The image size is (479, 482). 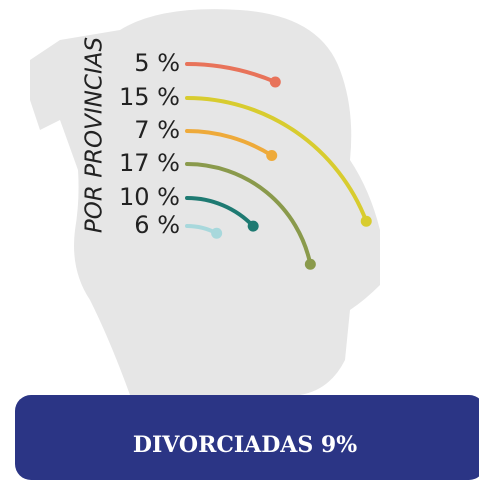 What do you see at coordinates (245, 445) in the screenshot?
I see `banner-text: DIVORCIADAS 9%` at bounding box center [245, 445].